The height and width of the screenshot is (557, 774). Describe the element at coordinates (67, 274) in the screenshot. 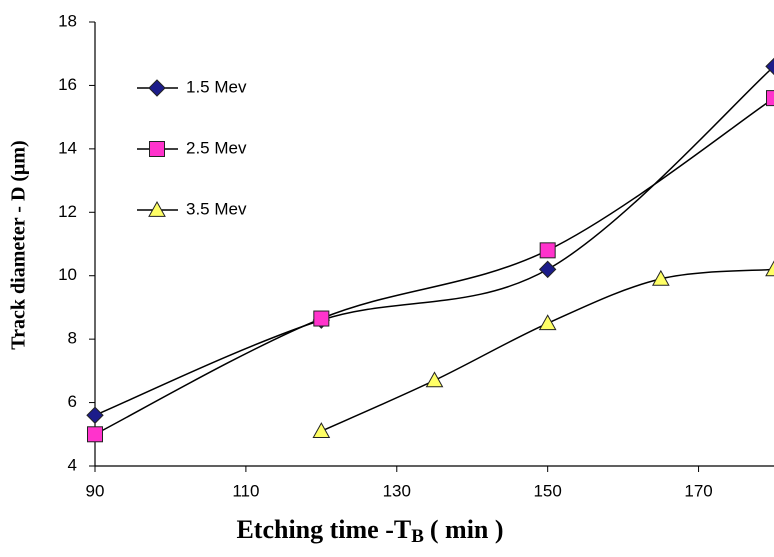

I see `y-tick-label: 10` at that location.